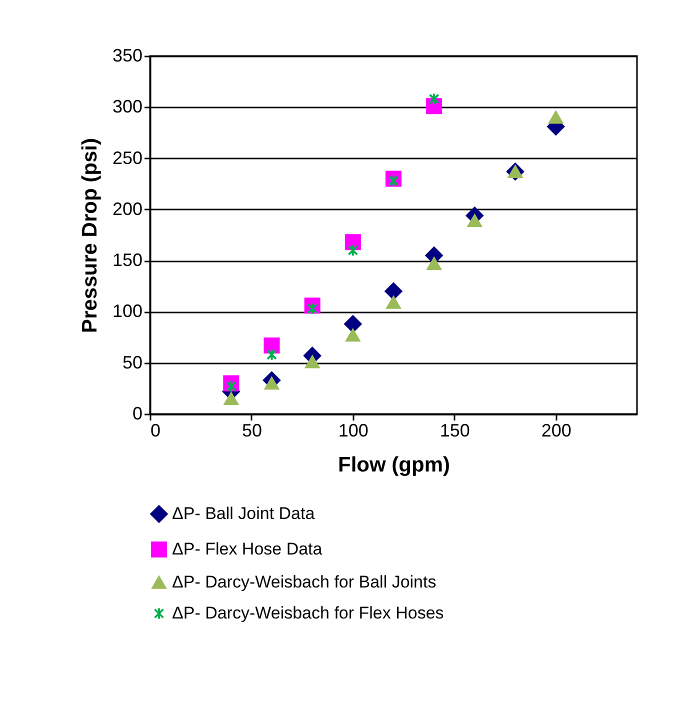  I want to click on legend-label: ΔP- Ball Joint Data, so click(244, 513).